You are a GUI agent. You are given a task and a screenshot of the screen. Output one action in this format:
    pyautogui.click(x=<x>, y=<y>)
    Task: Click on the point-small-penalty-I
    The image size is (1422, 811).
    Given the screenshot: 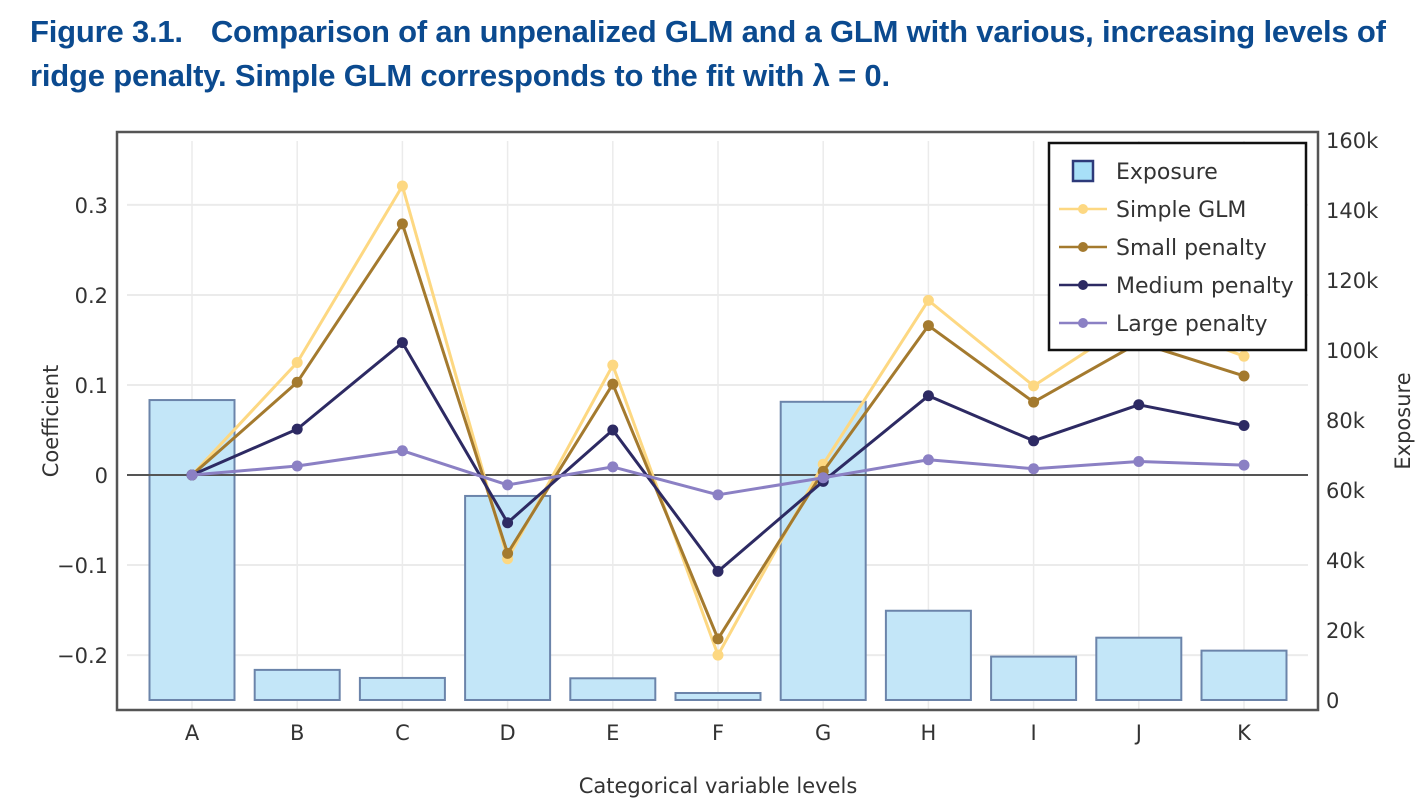 What is the action you would take?
    pyautogui.click(x=1034, y=402)
    